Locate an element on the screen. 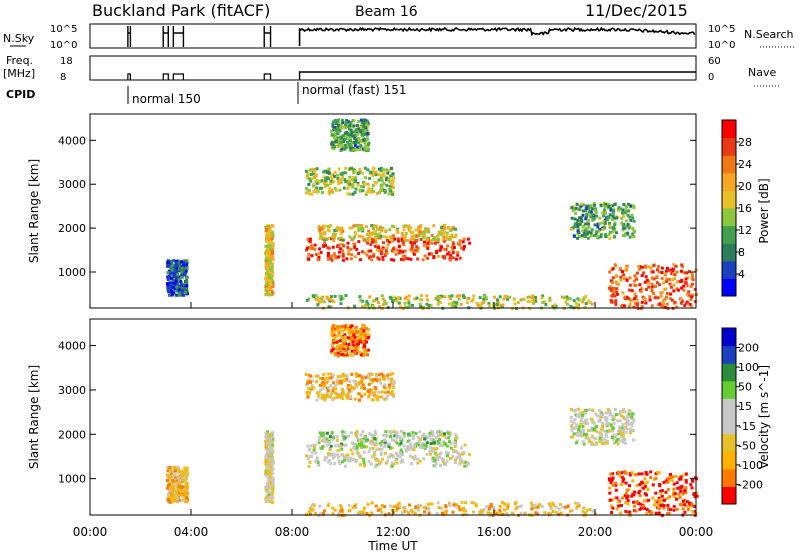 This screenshot has height=554, width=800. power-ytick-label: 3000 is located at coordinates (72, 184).